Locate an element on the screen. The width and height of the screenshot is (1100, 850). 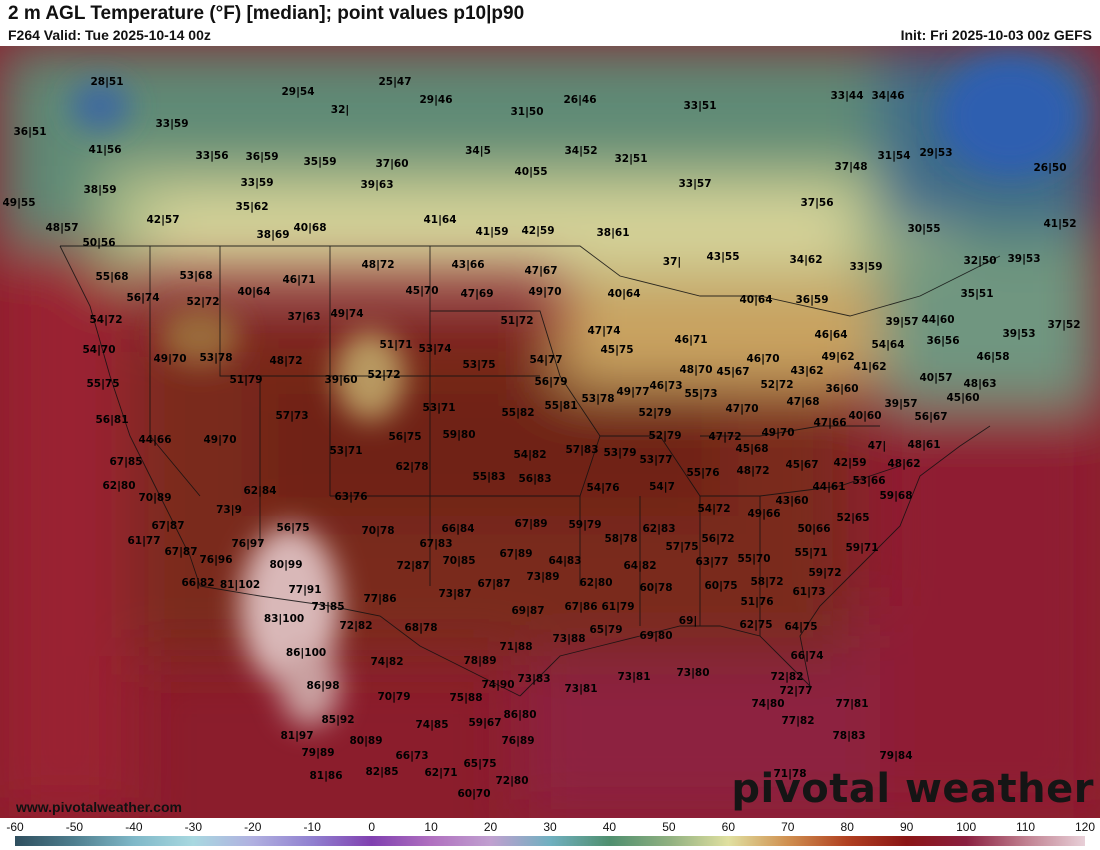
point-value-label: 64|83 is located at coordinates (565, 561).